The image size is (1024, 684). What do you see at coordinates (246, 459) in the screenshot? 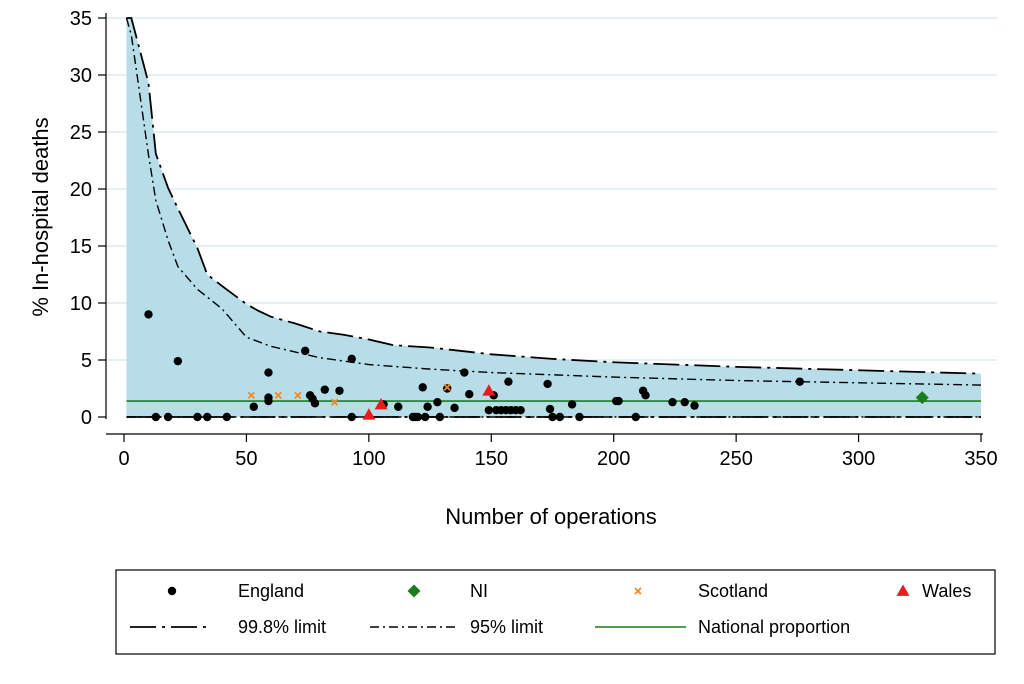
I see `x-tick-label: 50` at bounding box center [246, 459].